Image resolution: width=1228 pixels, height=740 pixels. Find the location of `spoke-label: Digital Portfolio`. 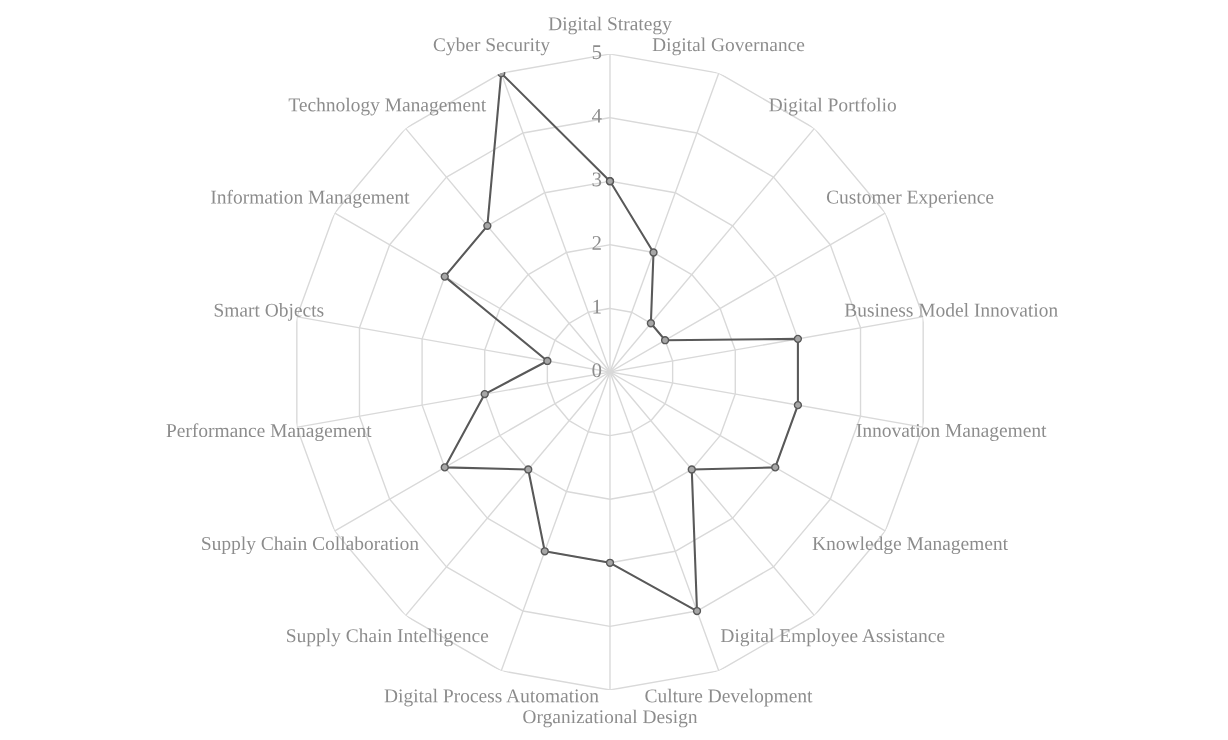

spoke-label: Digital Portfolio is located at coordinates (832, 106).